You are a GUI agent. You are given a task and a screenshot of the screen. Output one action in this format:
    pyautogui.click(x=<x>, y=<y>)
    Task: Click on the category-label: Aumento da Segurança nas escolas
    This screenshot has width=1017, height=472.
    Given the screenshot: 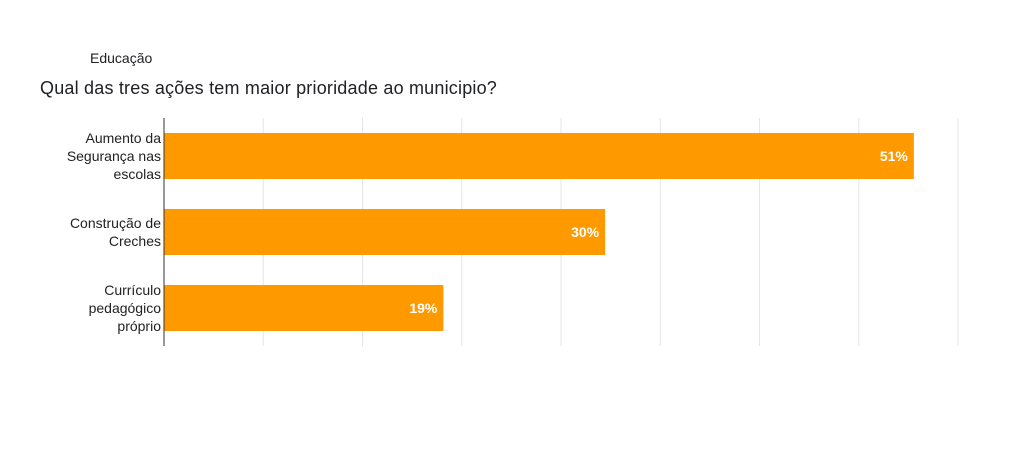 What is the action you would take?
    pyautogui.click(x=114, y=156)
    